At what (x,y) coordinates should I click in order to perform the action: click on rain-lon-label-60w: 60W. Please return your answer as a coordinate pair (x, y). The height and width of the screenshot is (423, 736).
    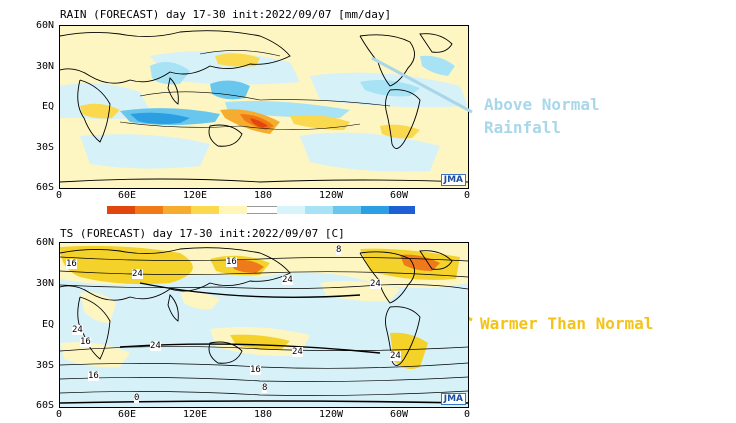
    Looking at the image, I should click on (399, 195).